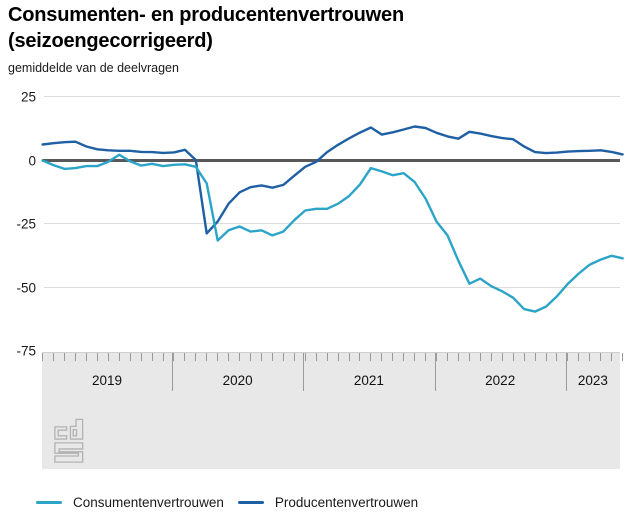 The image size is (625, 514). I want to click on gridline-minus25, so click(332, 223).